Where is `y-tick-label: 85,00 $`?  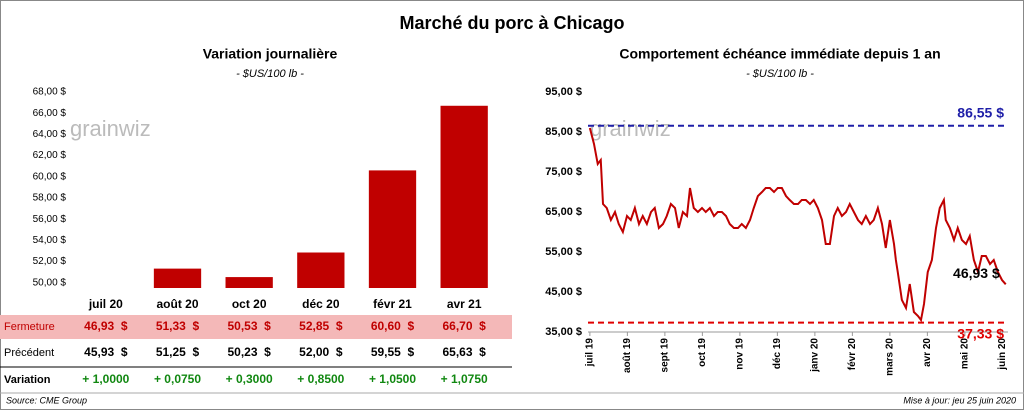 y-tick-label: 85,00 $ is located at coordinates (563, 132).